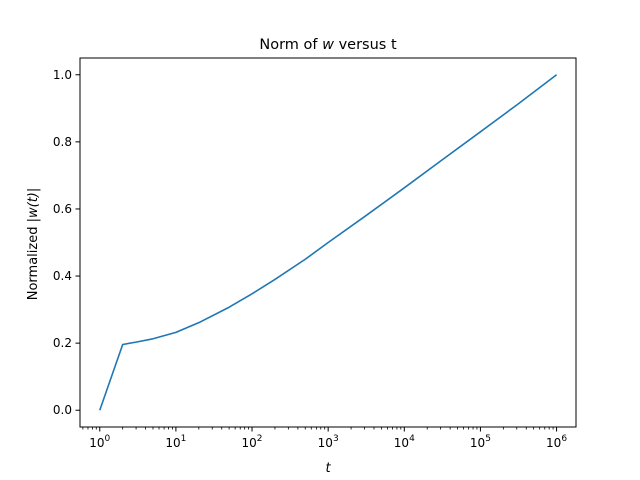 Image resolution: width=640 pixels, height=480 pixels. Describe the element at coordinates (412, 439) in the screenshot. I see `x-tick-label-exp-4: 4` at that location.